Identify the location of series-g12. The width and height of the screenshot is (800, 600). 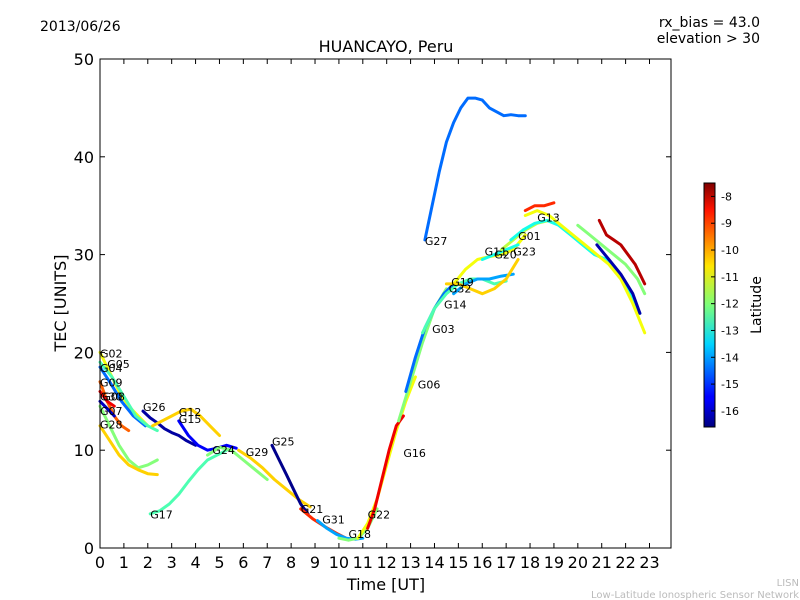
(186, 422).